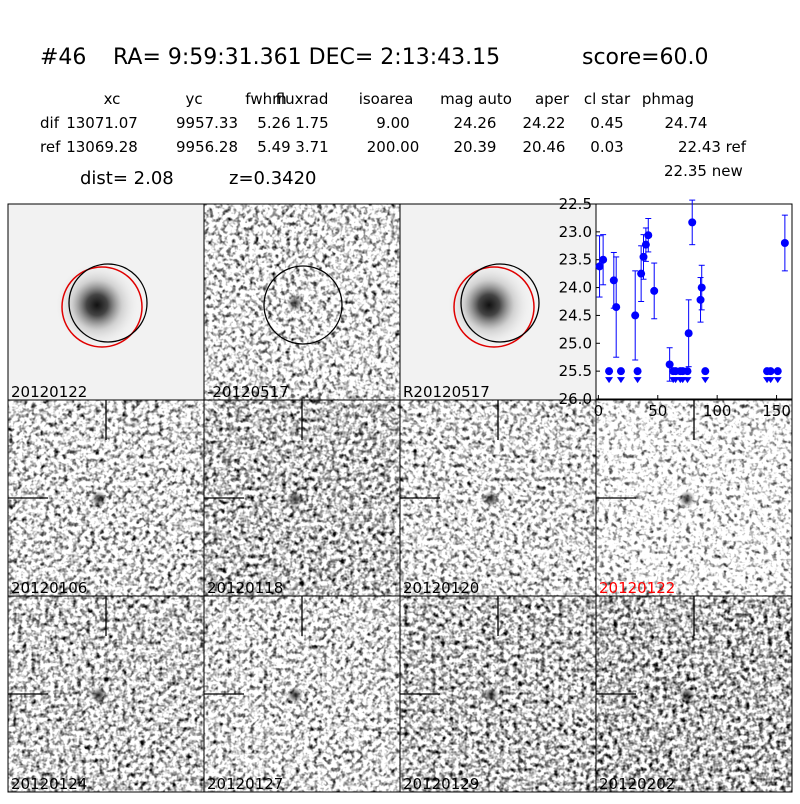  What do you see at coordinates (475, 123) in the screenshot?
I see `cell: 24.26` at bounding box center [475, 123].